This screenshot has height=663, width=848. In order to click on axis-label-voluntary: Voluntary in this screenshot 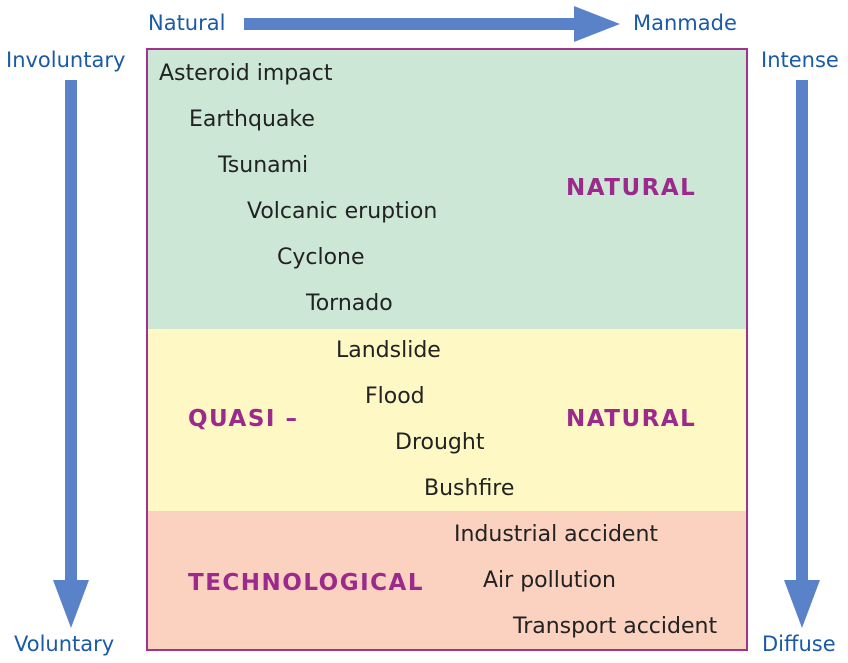, I will do `click(64, 644)`.